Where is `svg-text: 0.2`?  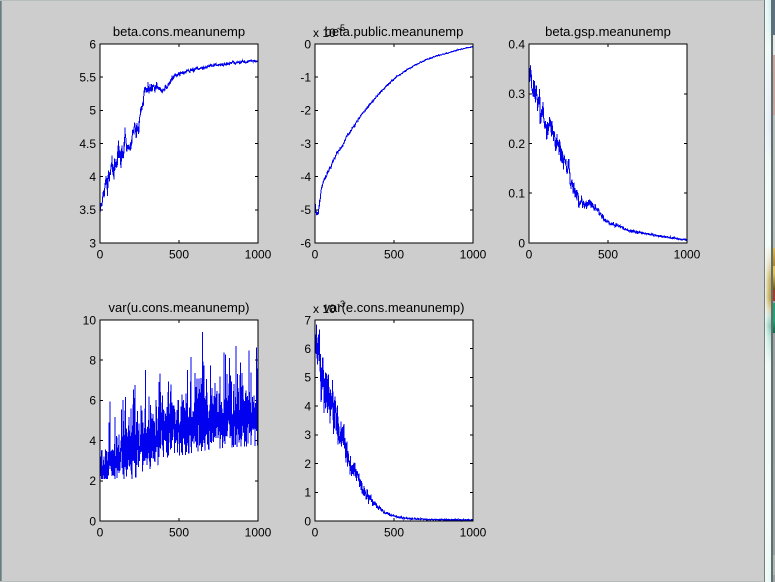 svg-text: 0.2 is located at coordinates (516, 144).